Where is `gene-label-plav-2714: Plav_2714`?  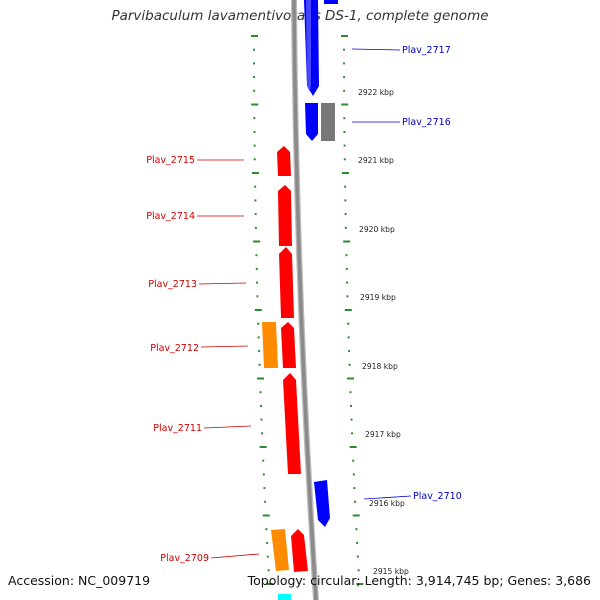
gene-label-plav-2714: Plav_2714 is located at coordinates (170, 216).